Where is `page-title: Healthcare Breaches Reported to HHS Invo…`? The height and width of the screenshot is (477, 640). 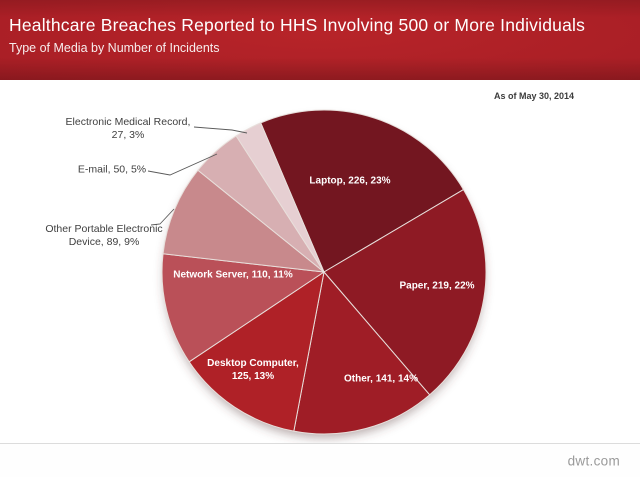 page-title: Healthcare Breaches Reported to HHS Invo… is located at coordinates (297, 25).